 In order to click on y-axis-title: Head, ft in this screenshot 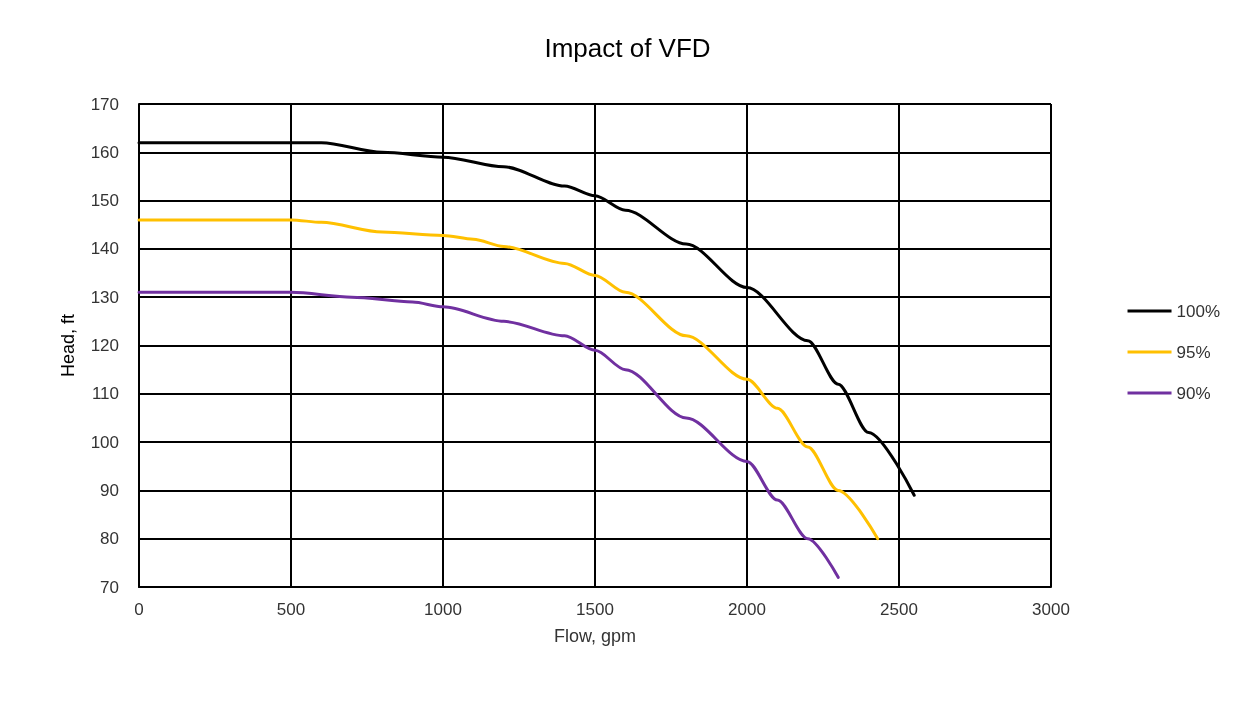, I will do `click(68, 345)`.